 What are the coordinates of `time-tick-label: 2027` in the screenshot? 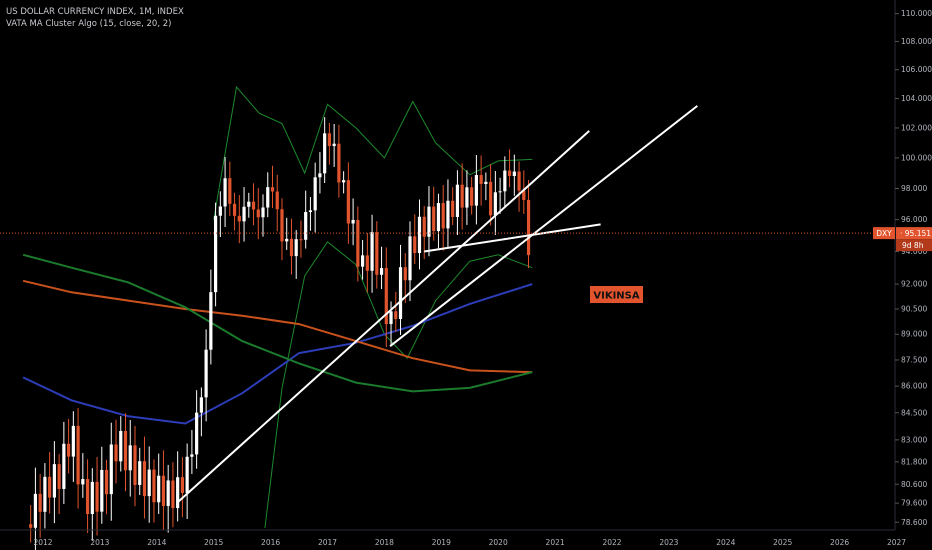 It's located at (896, 542).